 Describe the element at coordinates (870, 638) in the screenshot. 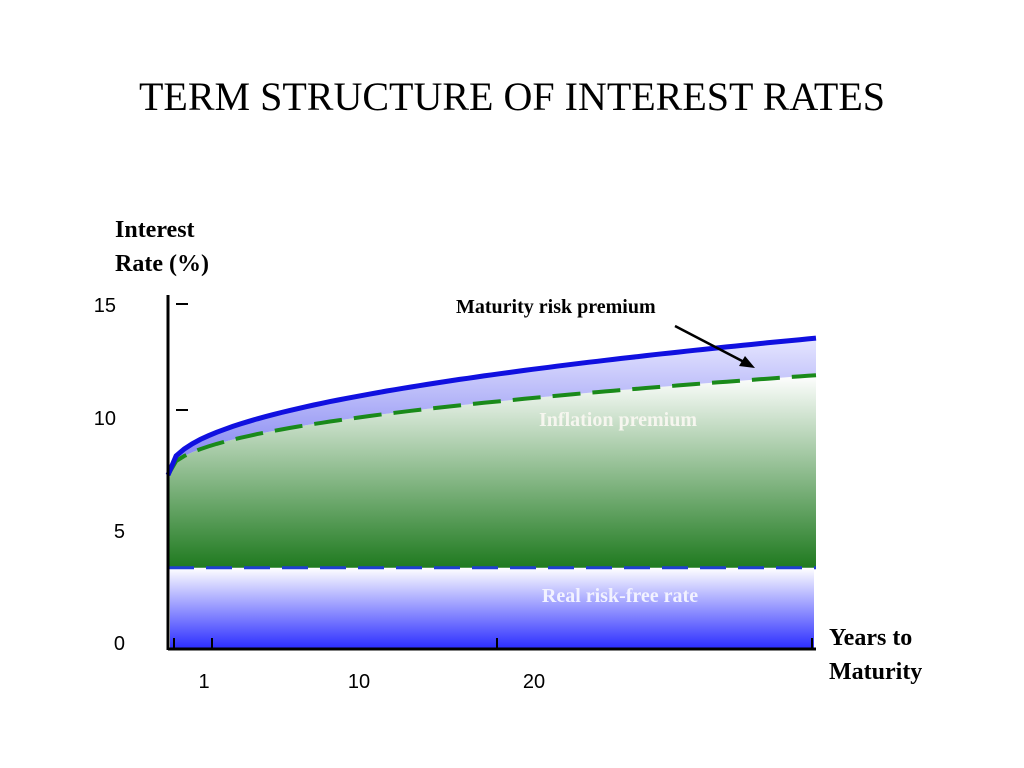

I see `x-axis-label-line1: Years to` at that location.